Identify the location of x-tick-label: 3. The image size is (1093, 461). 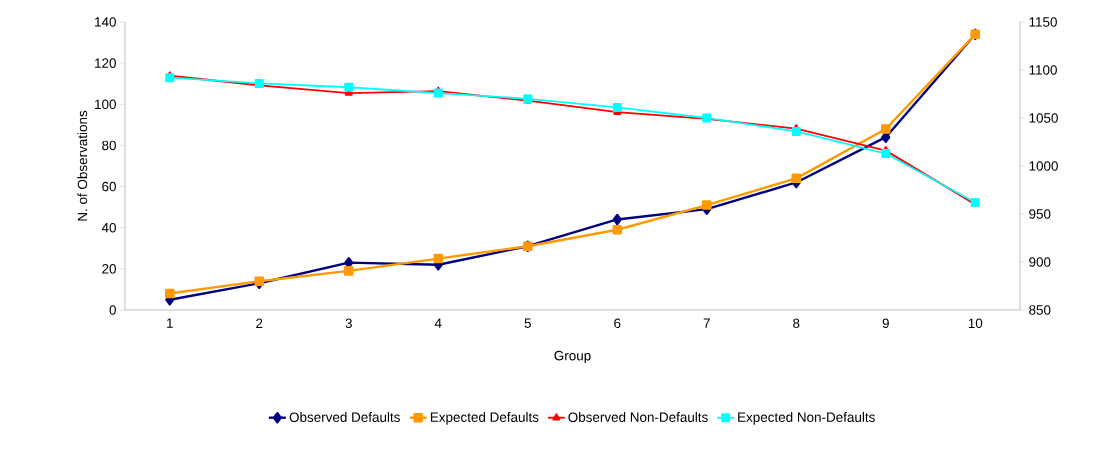
(348, 323).